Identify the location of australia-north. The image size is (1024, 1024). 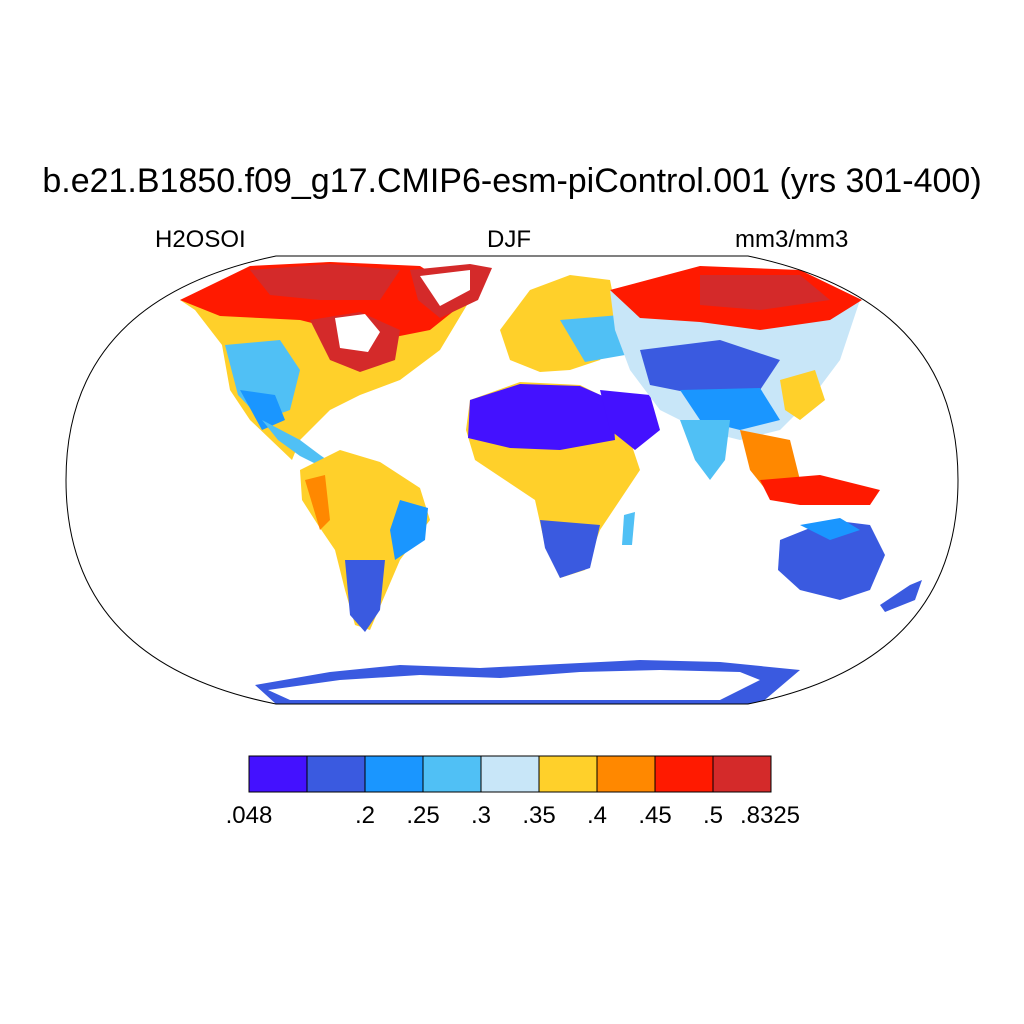
(830, 529).